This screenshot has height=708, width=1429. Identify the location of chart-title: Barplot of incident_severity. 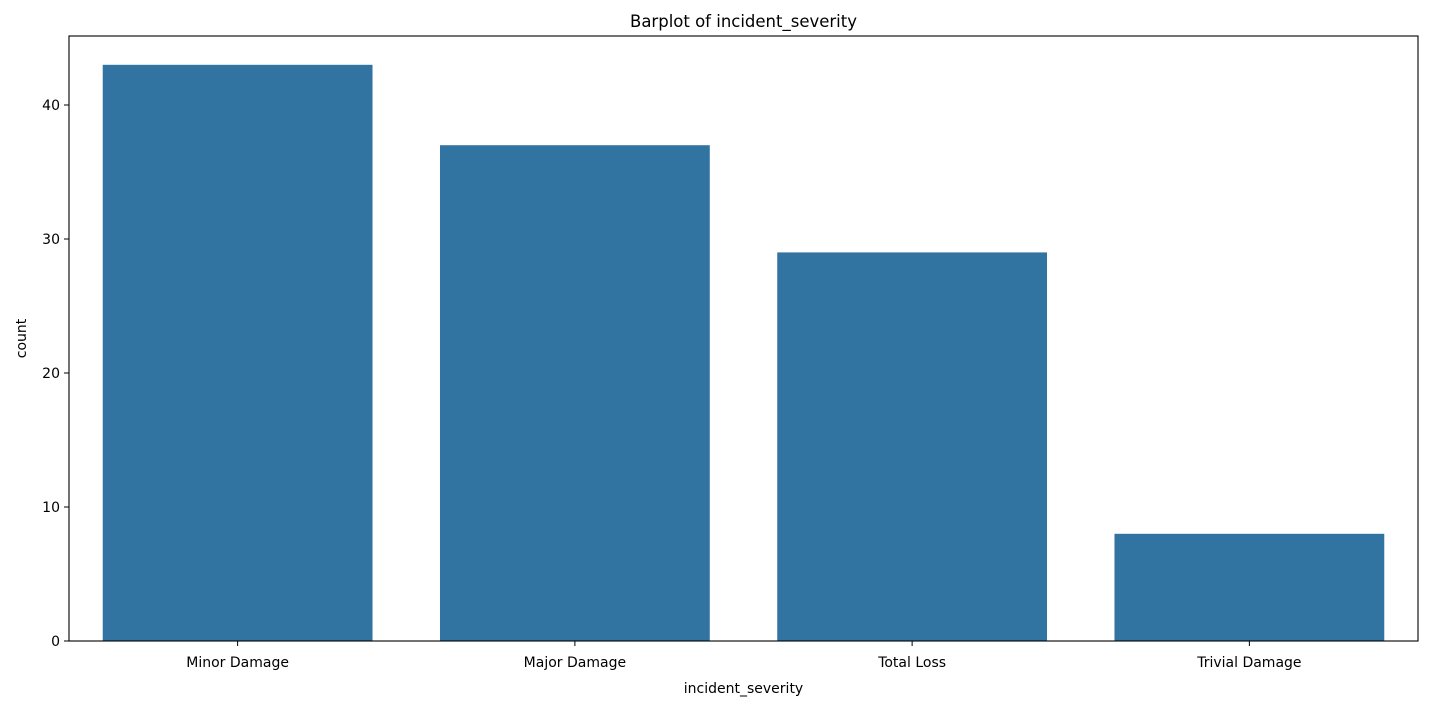
(743, 22).